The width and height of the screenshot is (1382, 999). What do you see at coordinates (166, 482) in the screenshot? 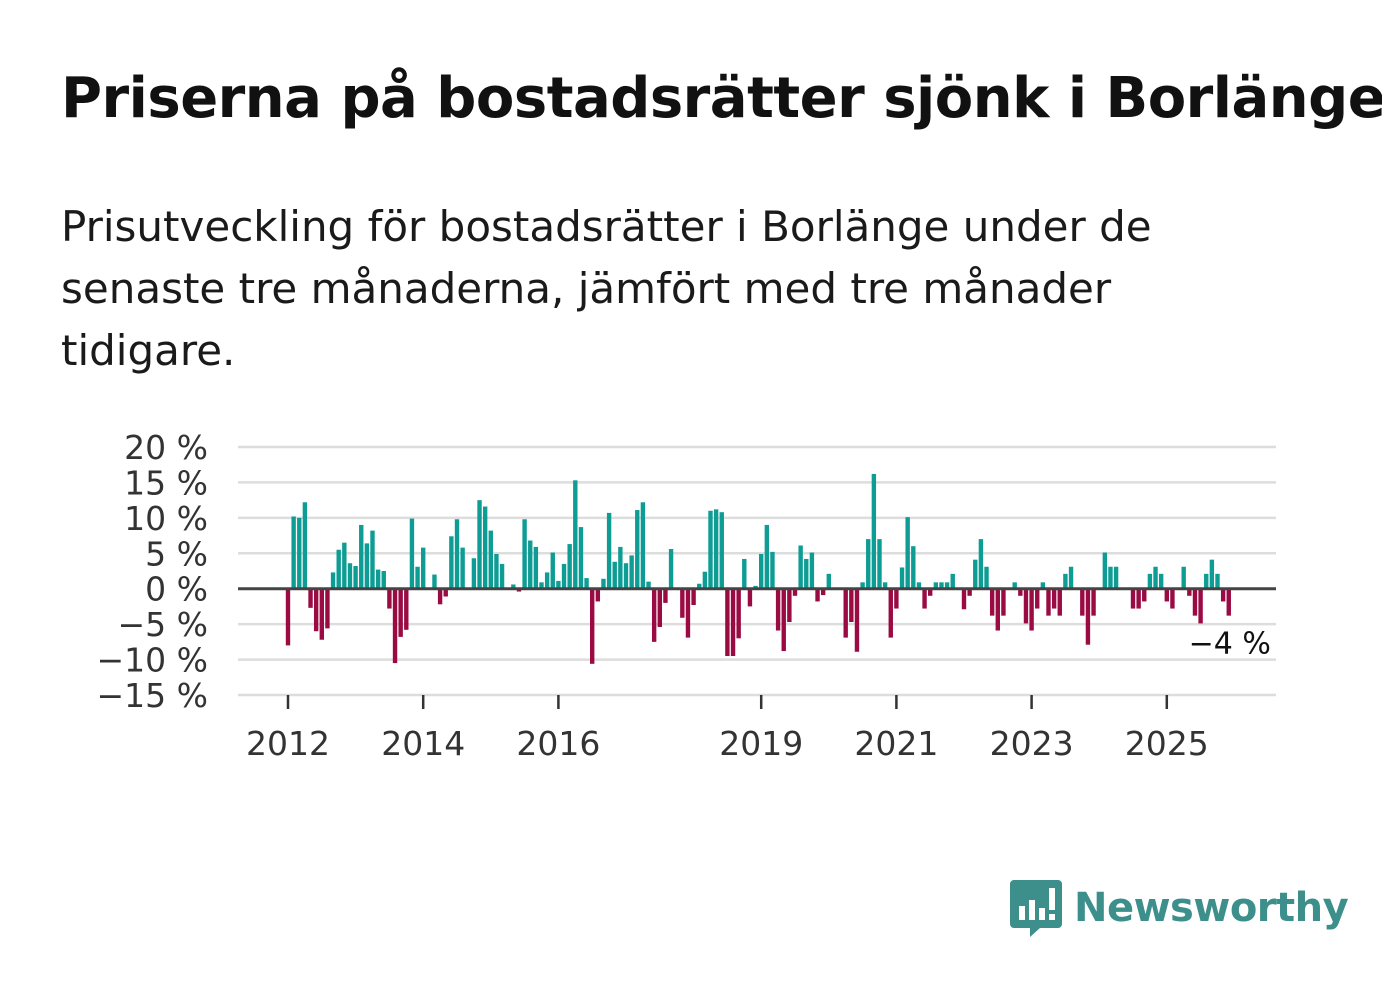
I see `y-tick-label: 15 %` at bounding box center [166, 482].